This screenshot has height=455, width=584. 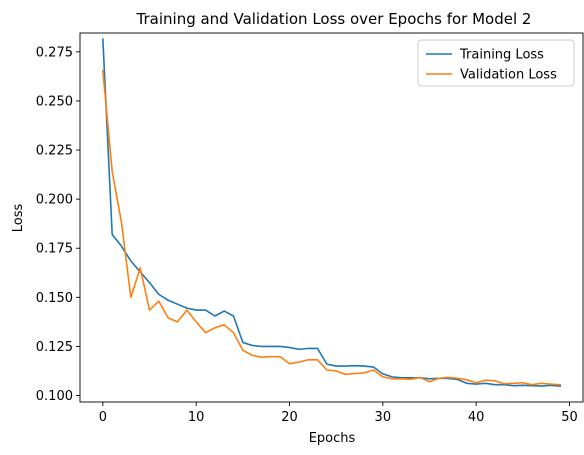 What do you see at coordinates (54, 52) in the screenshot?
I see `y-tick-label: 0.275` at bounding box center [54, 52].